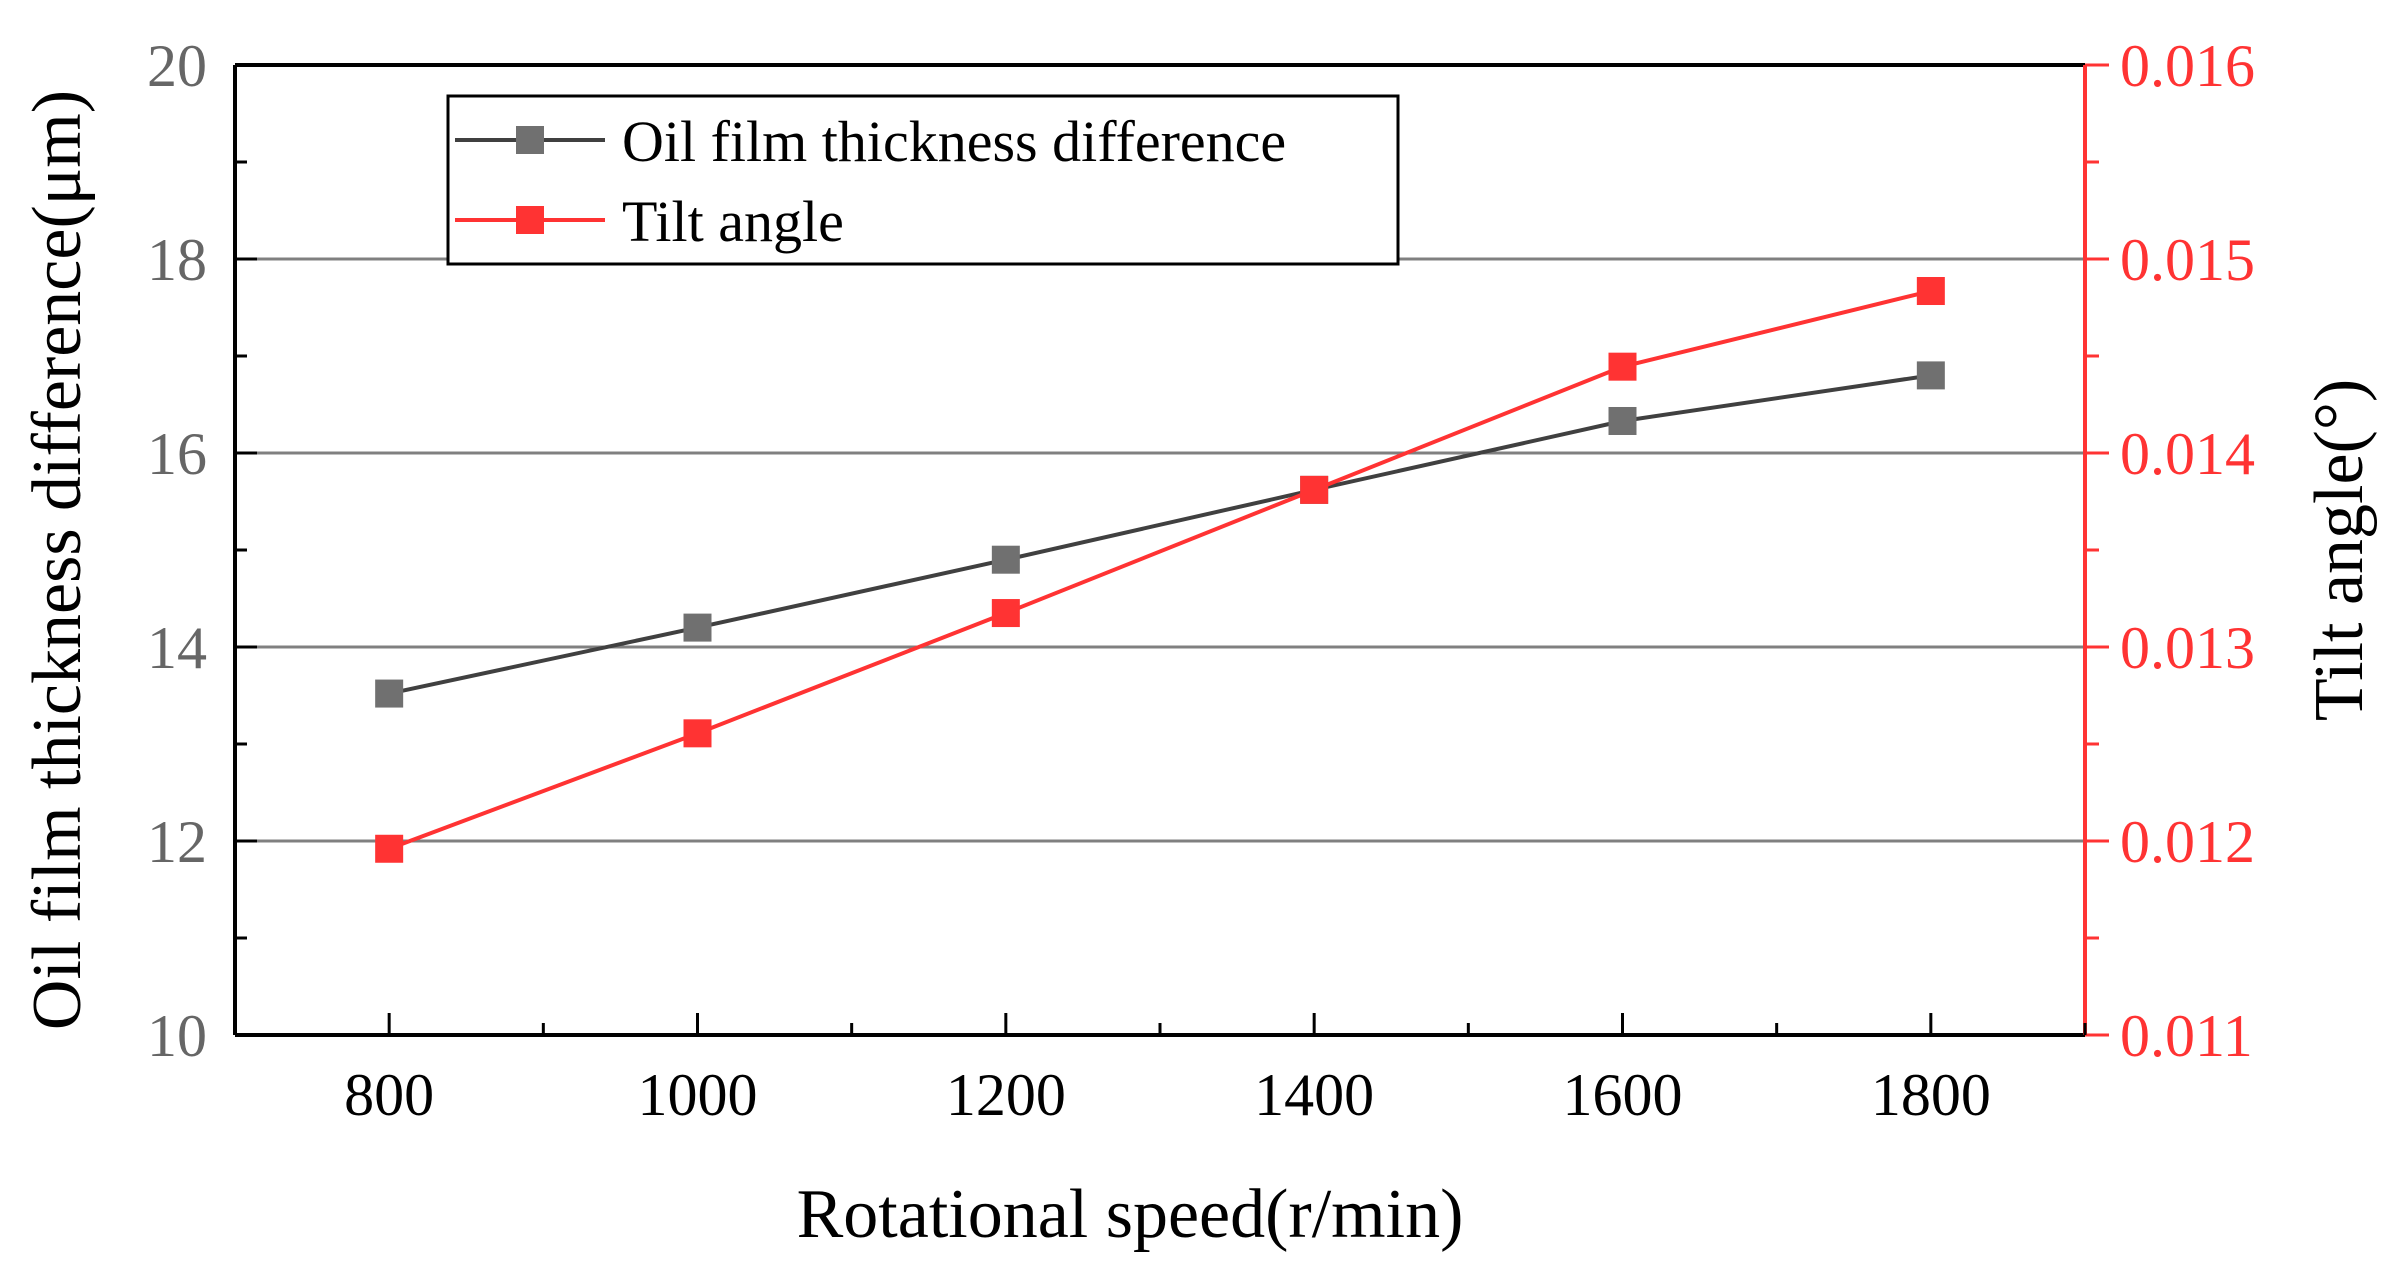  Describe the element at coordinates (177, 1036) in the screenshot. I see `left-tick-label: 10` at that location.